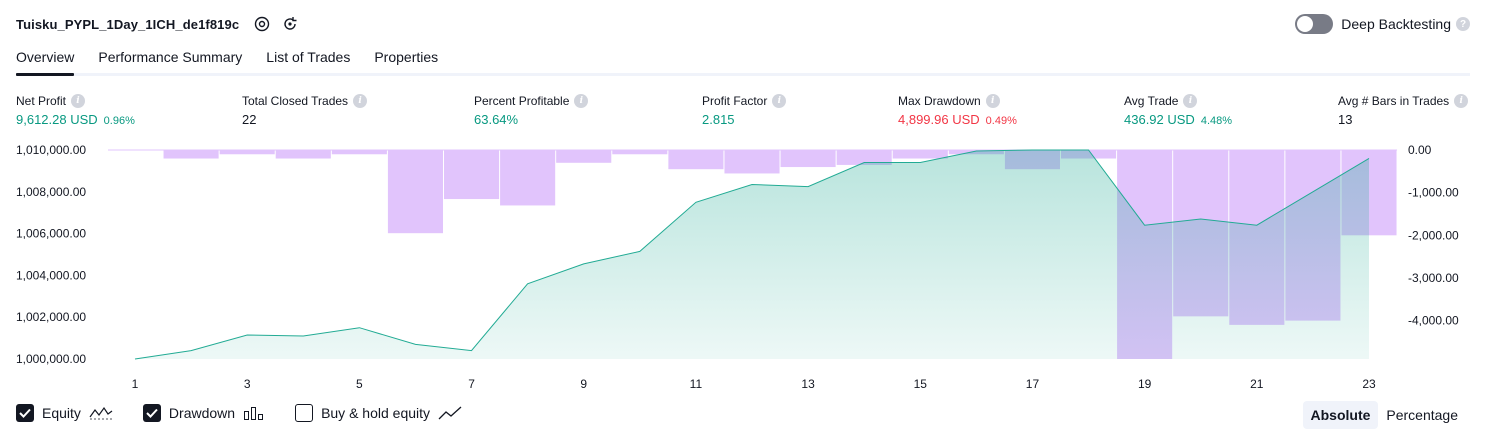  I want to click on drawdown-bars-icon, so click(254, 413).